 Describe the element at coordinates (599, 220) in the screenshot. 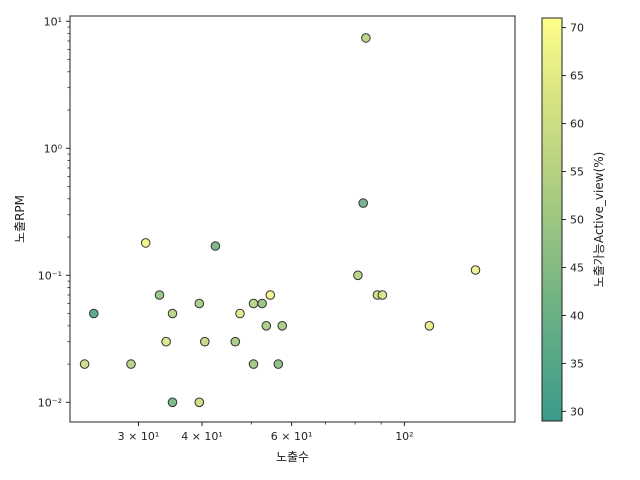

I see `colorbar-label: 노출가능Active_view(%)` at that location.